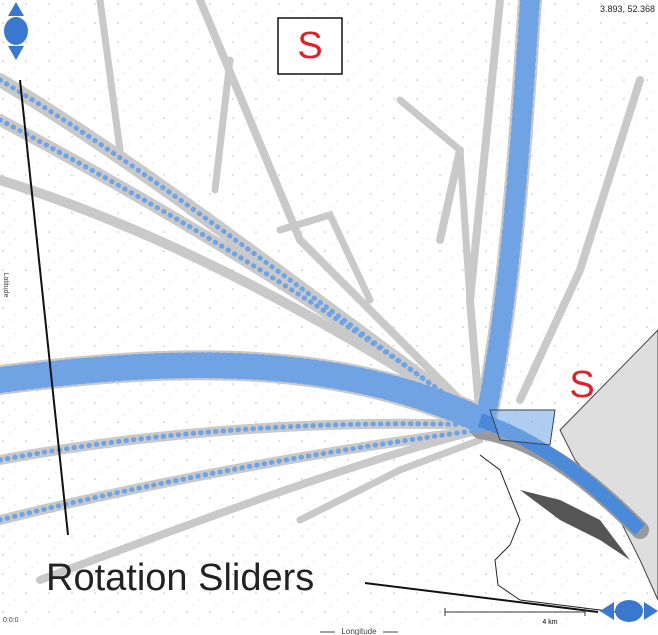 The width and height of the screenshot is (658, 635). I want to click on x-axis-label: Longitude, so click(359, 631).